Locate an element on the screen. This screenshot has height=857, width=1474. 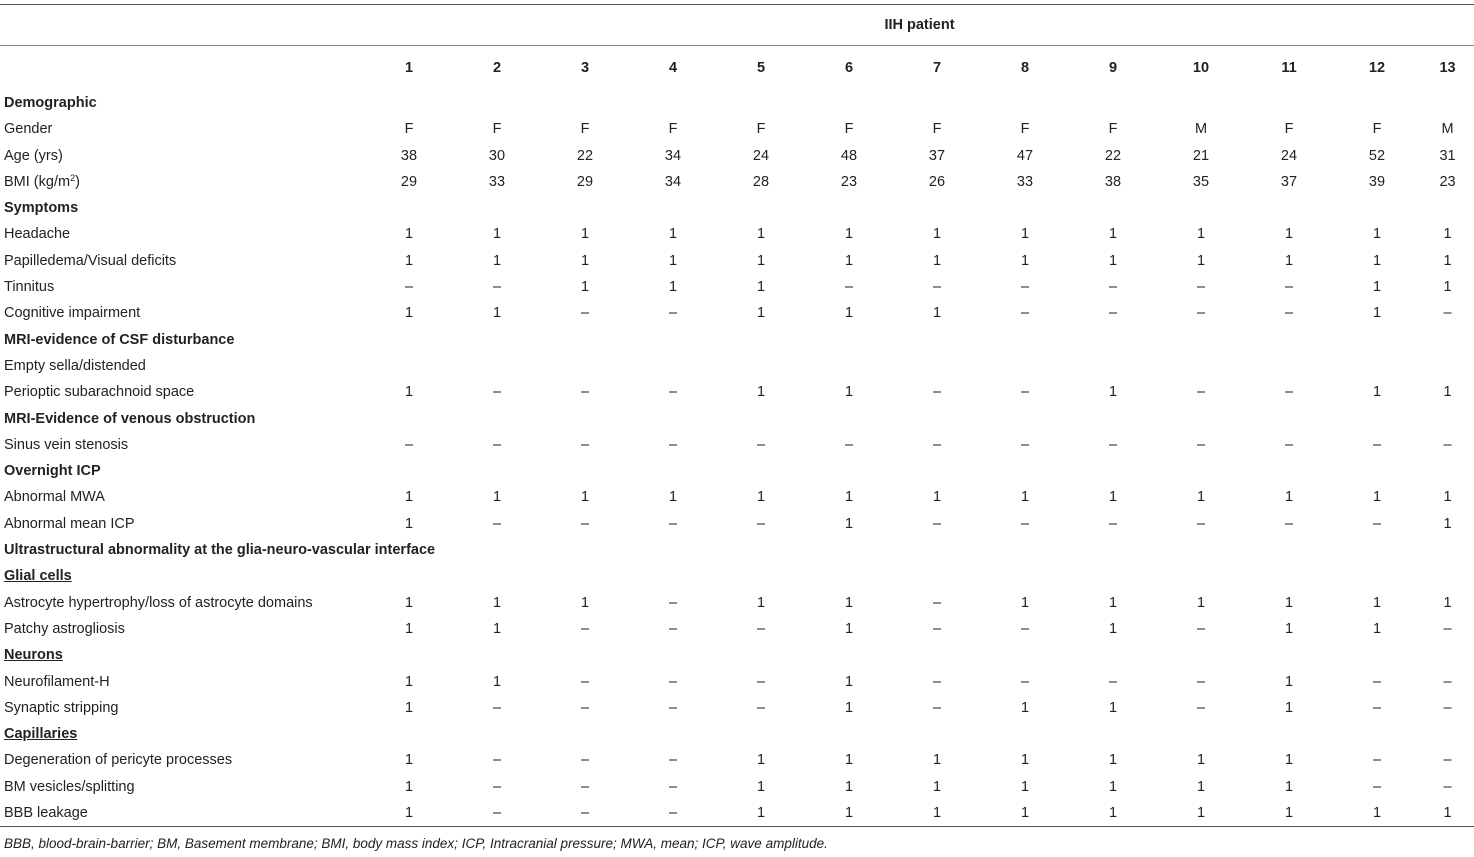
row-label-text: BMI (kg/m is located at coordinates (37, 181).